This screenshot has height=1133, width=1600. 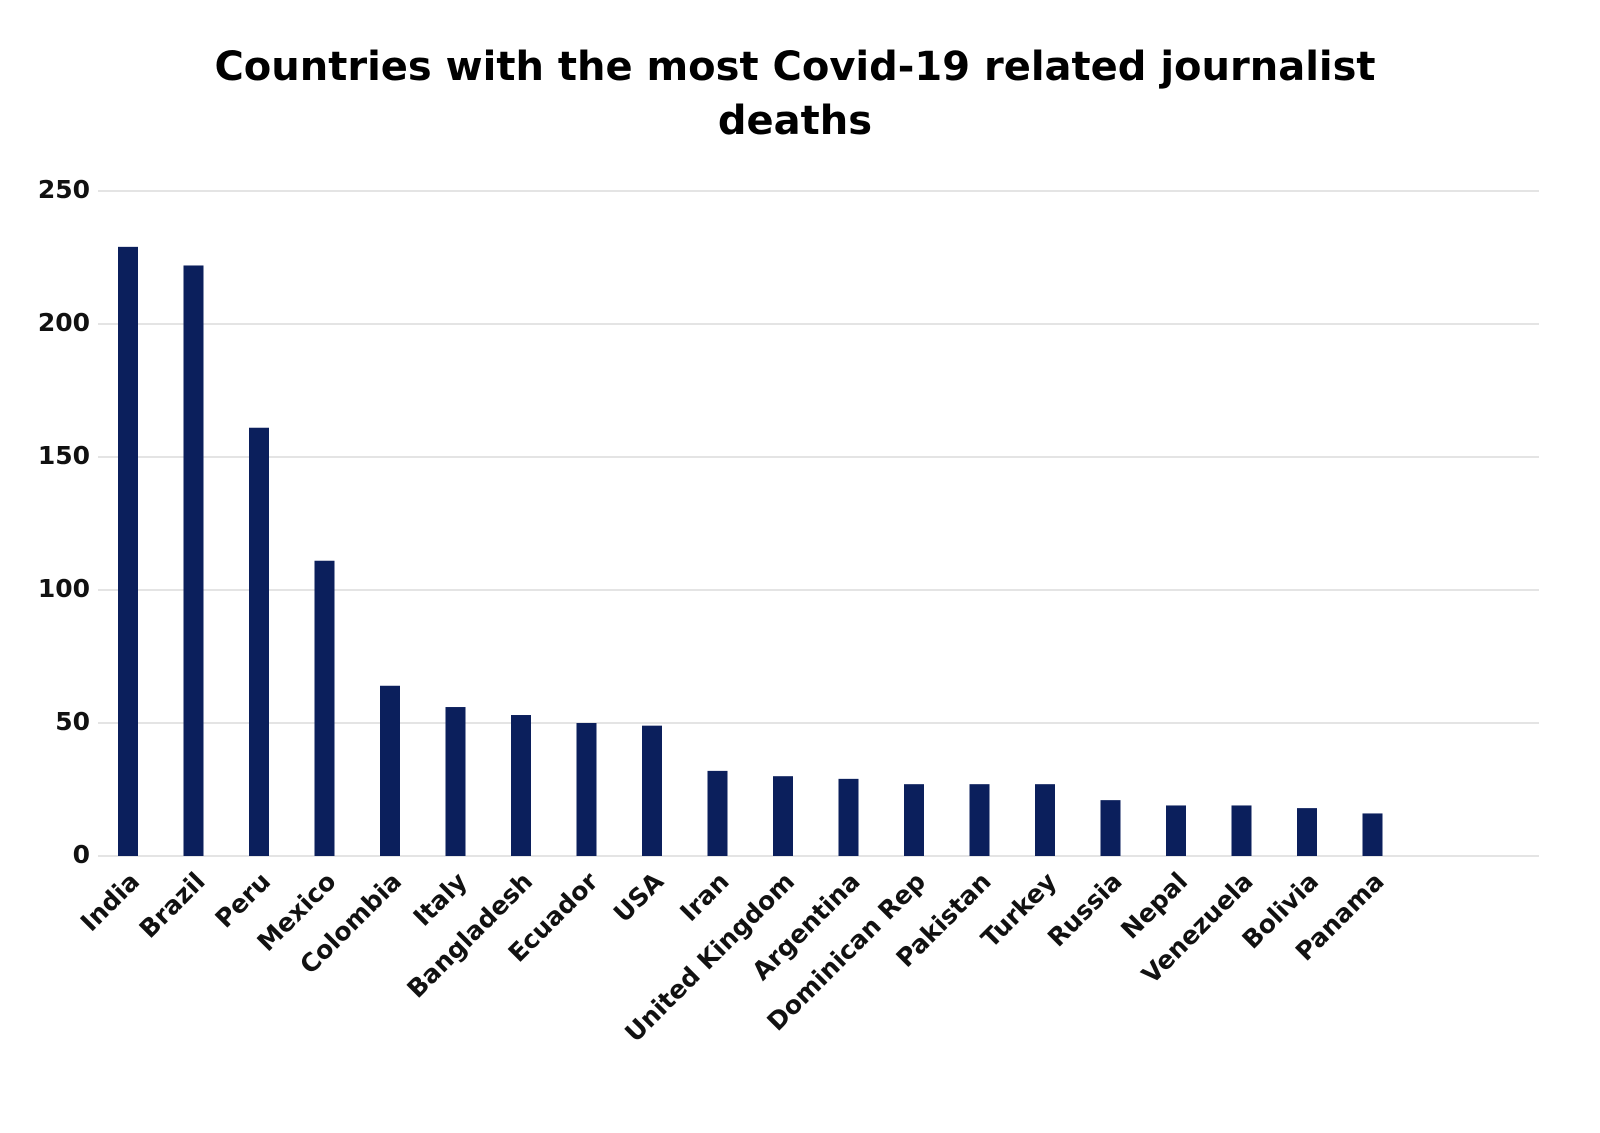 What do you see at coordinates (639, 897) in the screenshot?
I see `x-tick-label: USA` at bounding box center [639, 897].